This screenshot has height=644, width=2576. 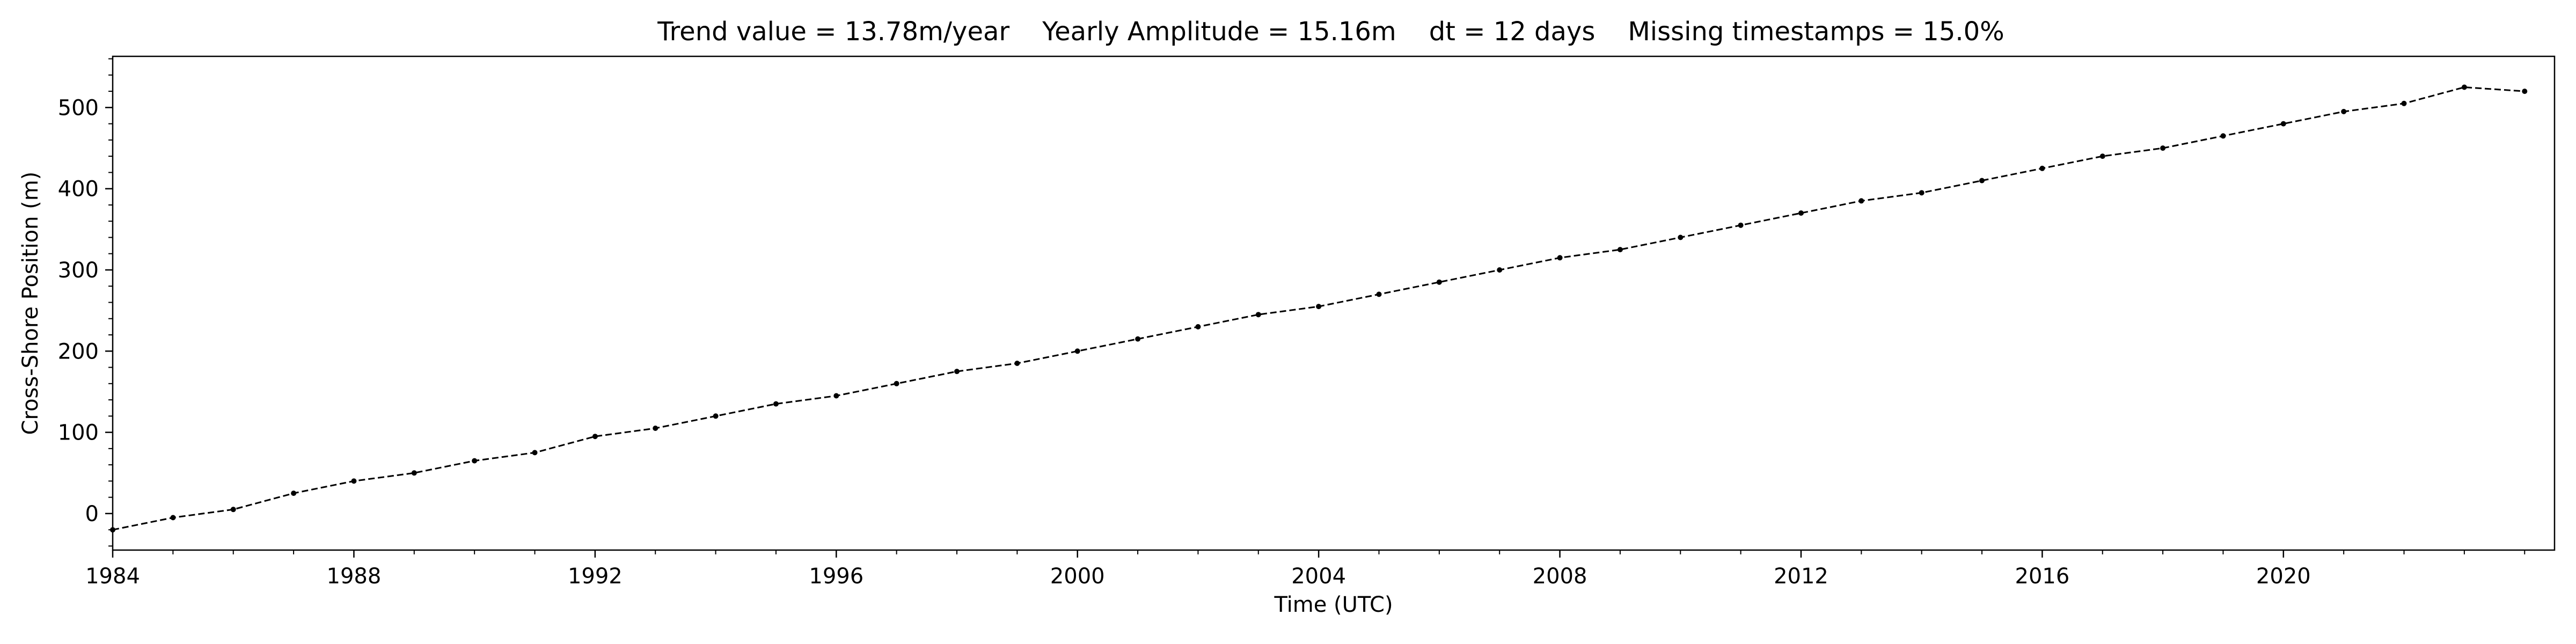 What do you see at coordinates (1801, 576) in the screenshot?
I see `x-tick-label: 2012` at bounding box center [1801, 576].